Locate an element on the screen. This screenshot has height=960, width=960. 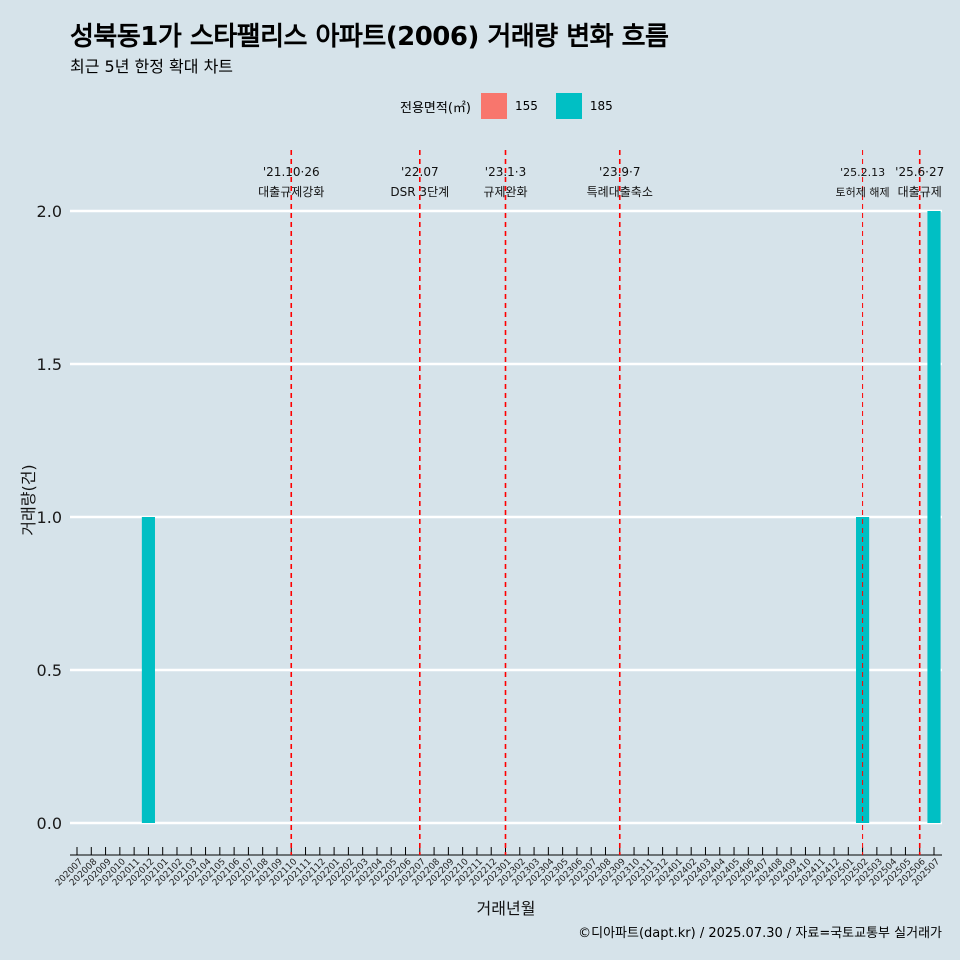
annotation-label-202207: DSR 3단계 is located at coordinates (419, 192).